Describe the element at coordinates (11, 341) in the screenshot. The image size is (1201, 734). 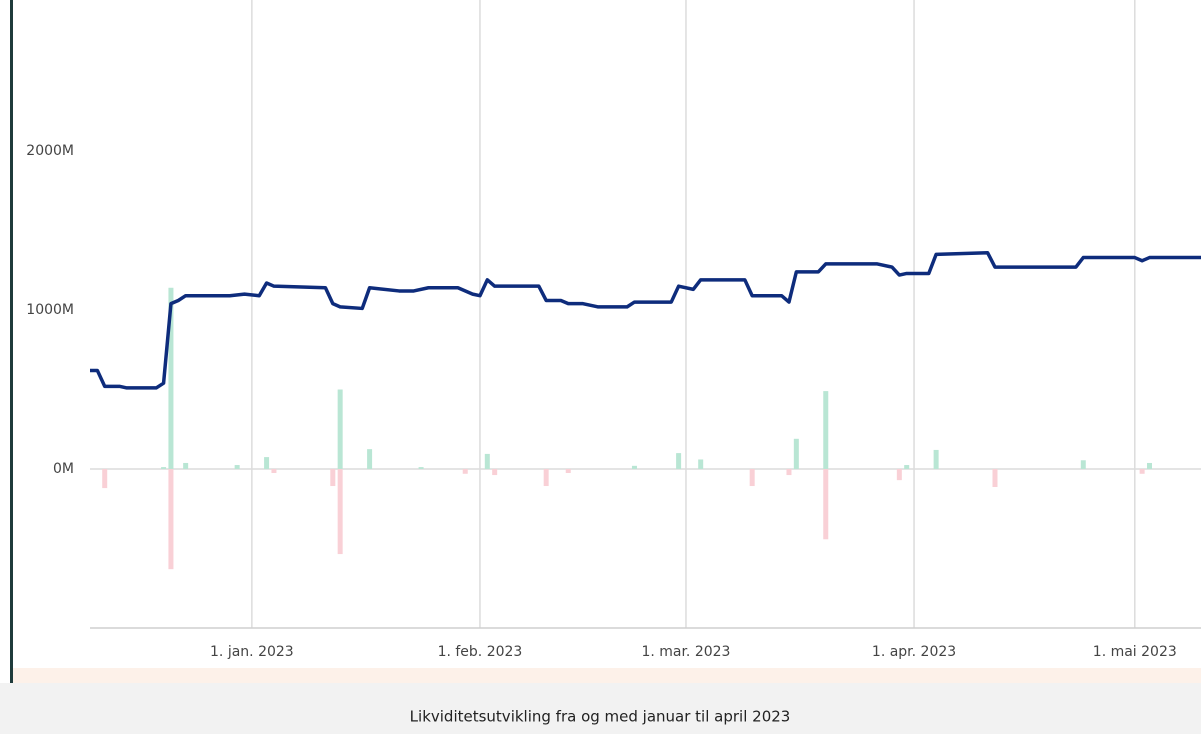
I see `left-border` at that location.